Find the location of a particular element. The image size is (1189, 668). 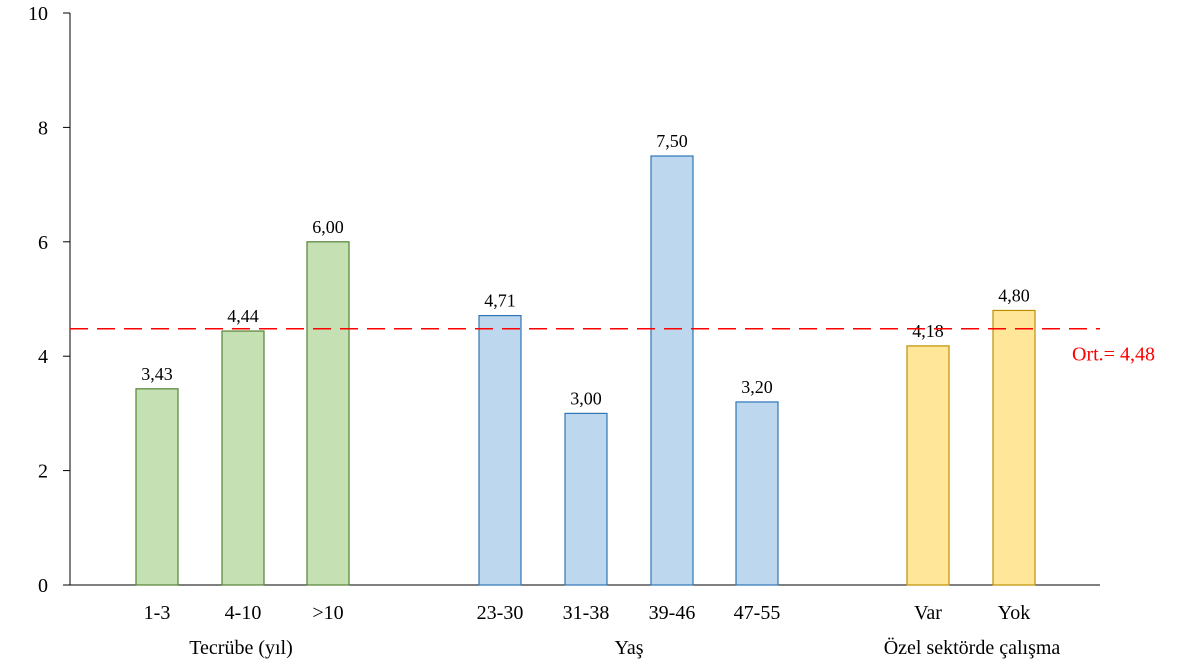

y-tick-label: 6 is located at coordinates (43, 243).